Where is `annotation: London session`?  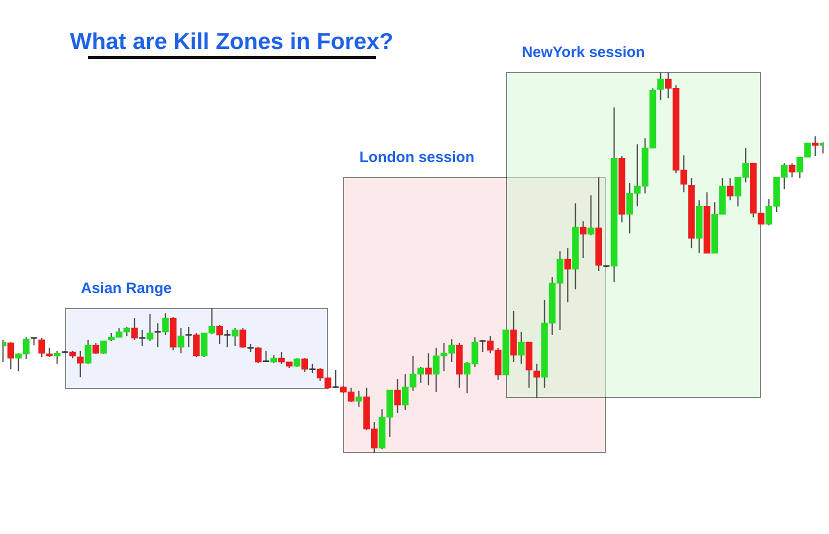 annotation: London session is located at coordinates (416, 157).